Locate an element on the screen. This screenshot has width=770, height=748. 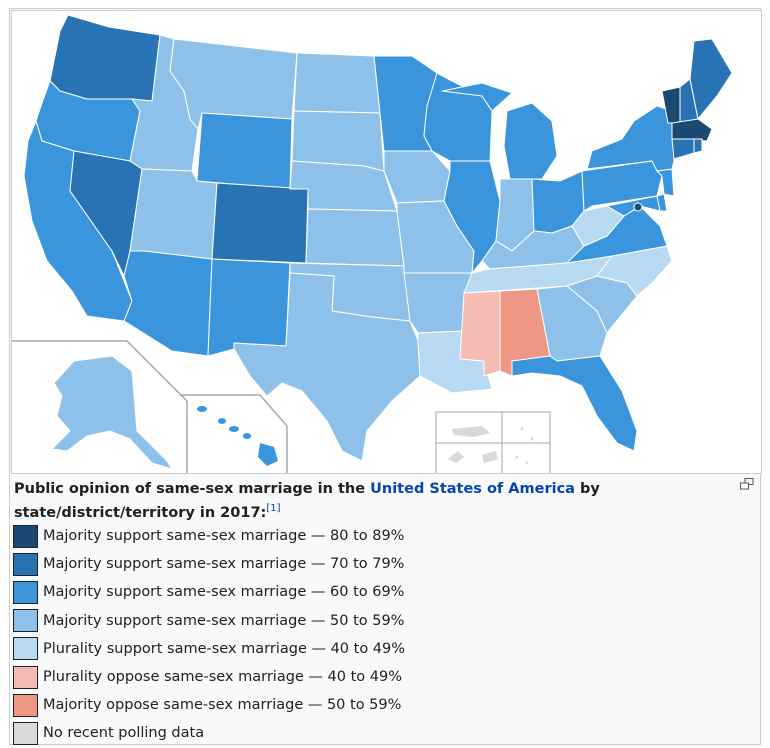
state-florida is located at coordinates (574, 403).